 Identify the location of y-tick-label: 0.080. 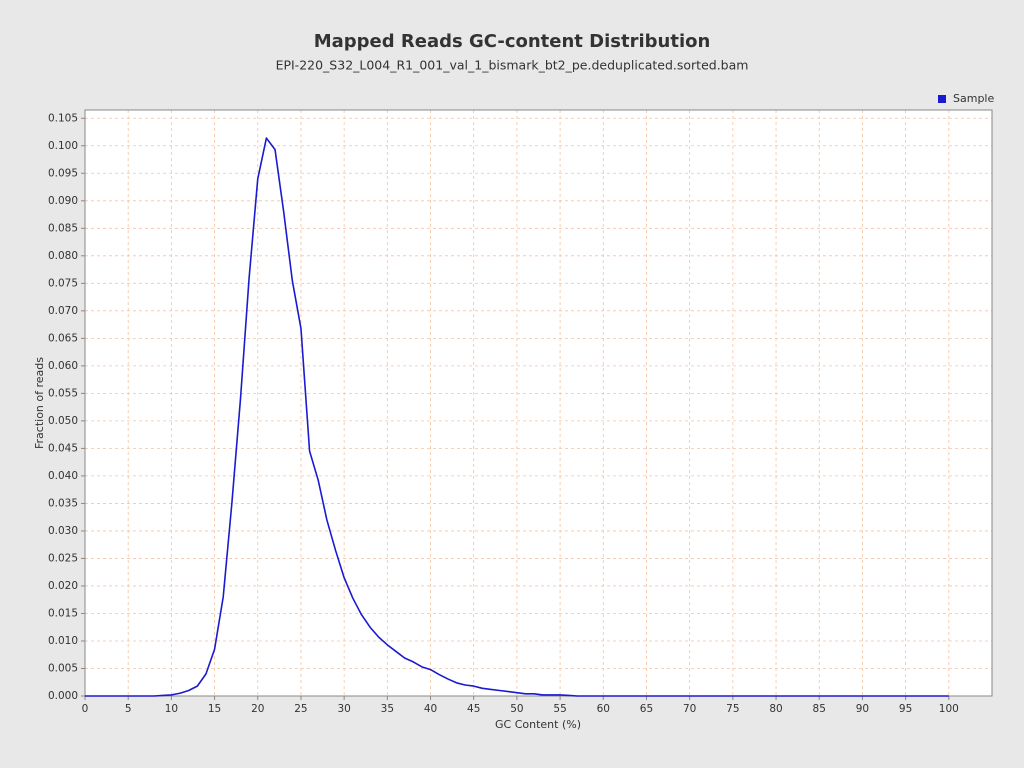
(63, 256).